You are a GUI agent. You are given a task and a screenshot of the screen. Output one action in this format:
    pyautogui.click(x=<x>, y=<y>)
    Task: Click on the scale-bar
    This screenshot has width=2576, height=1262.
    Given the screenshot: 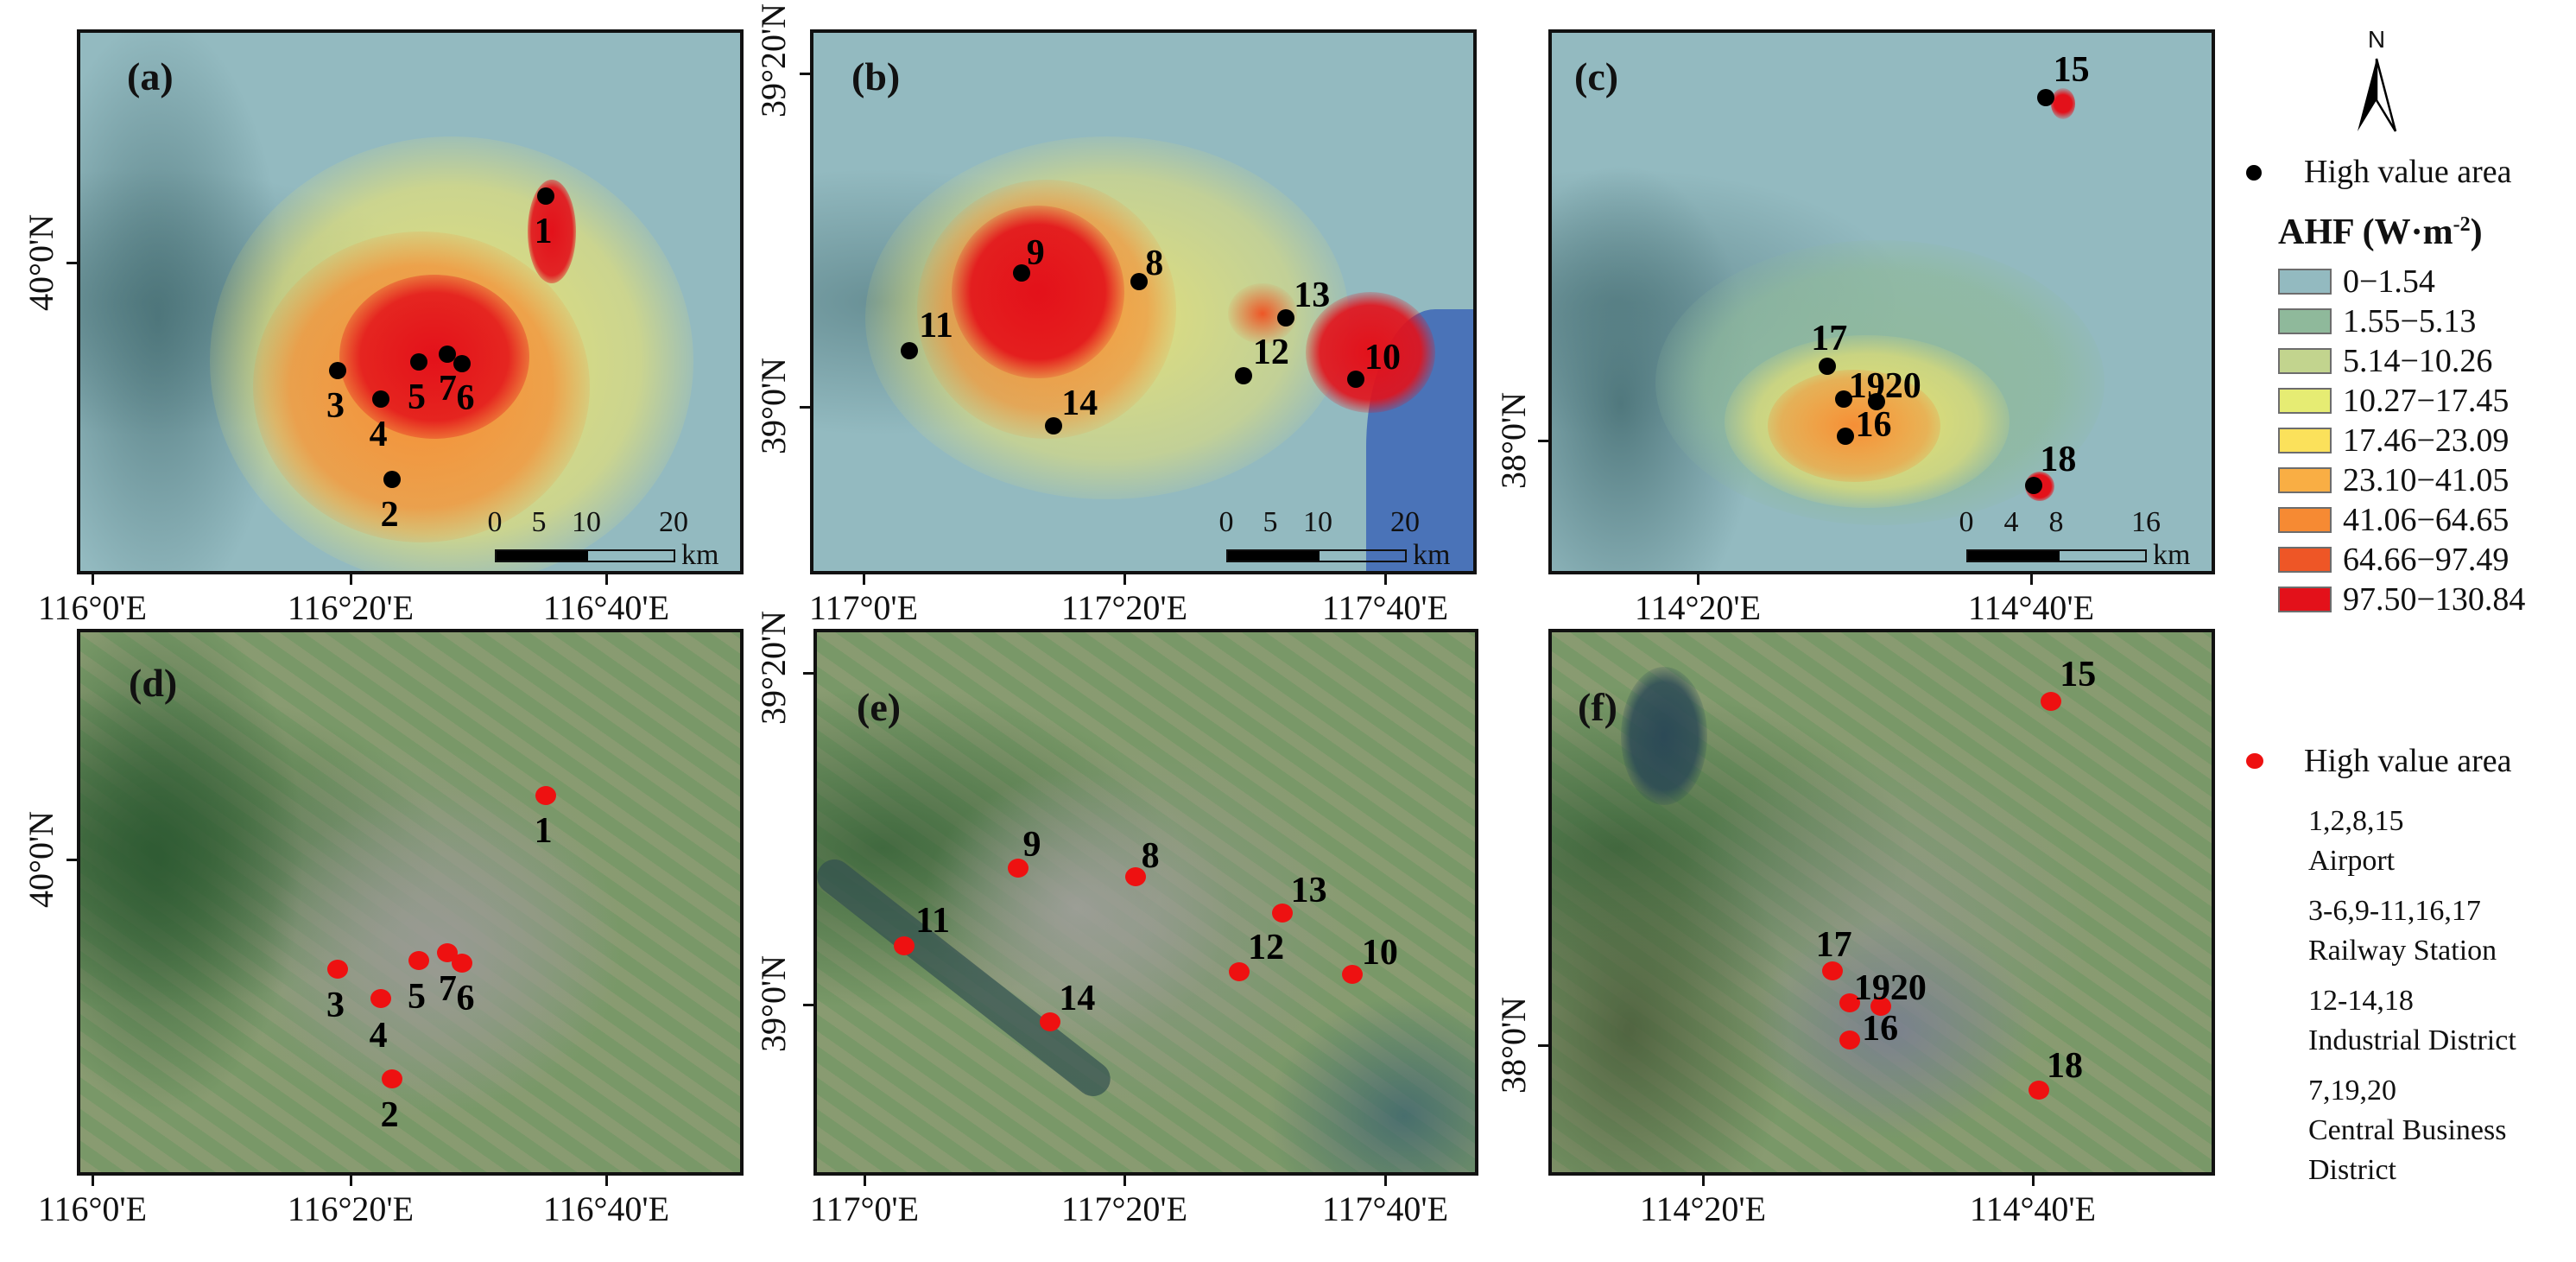 What is the action you would take?
    pyautogui.click(x=2056, y=555)
    